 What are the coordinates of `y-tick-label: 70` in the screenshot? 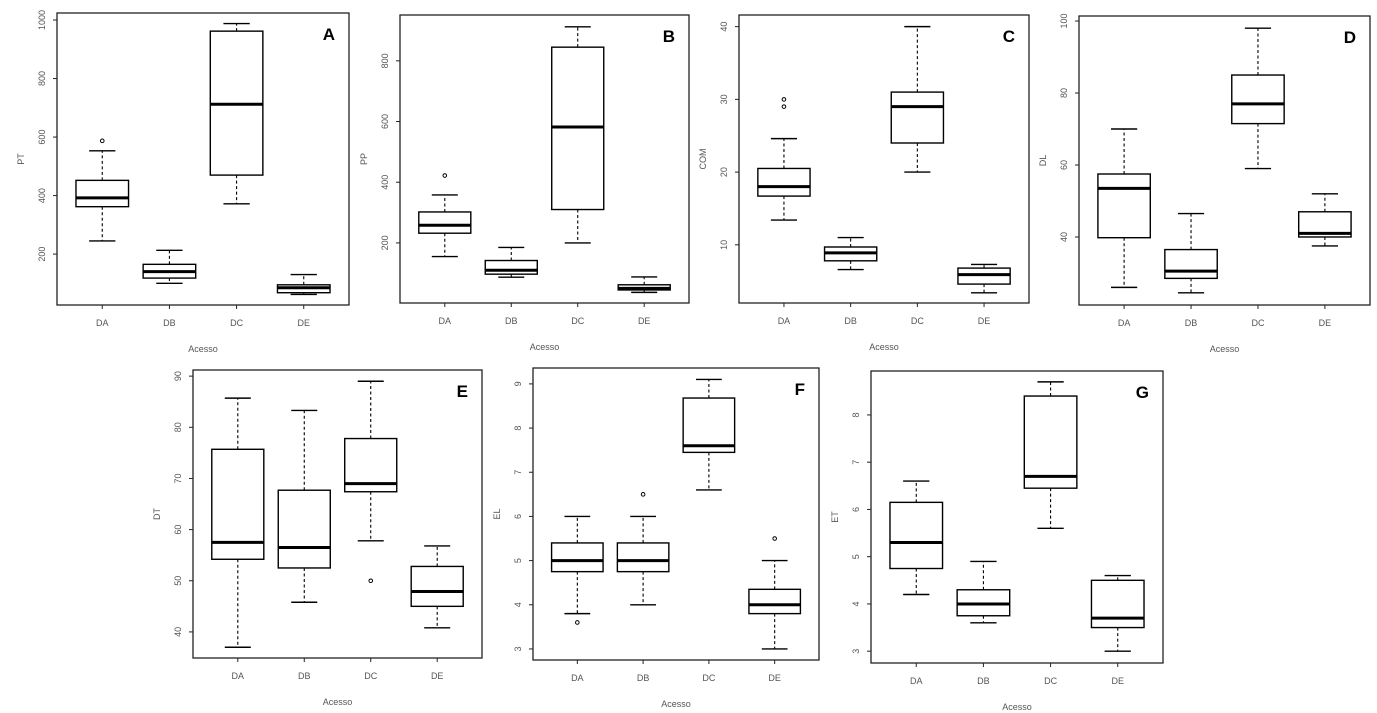 It's located at (178, 478).